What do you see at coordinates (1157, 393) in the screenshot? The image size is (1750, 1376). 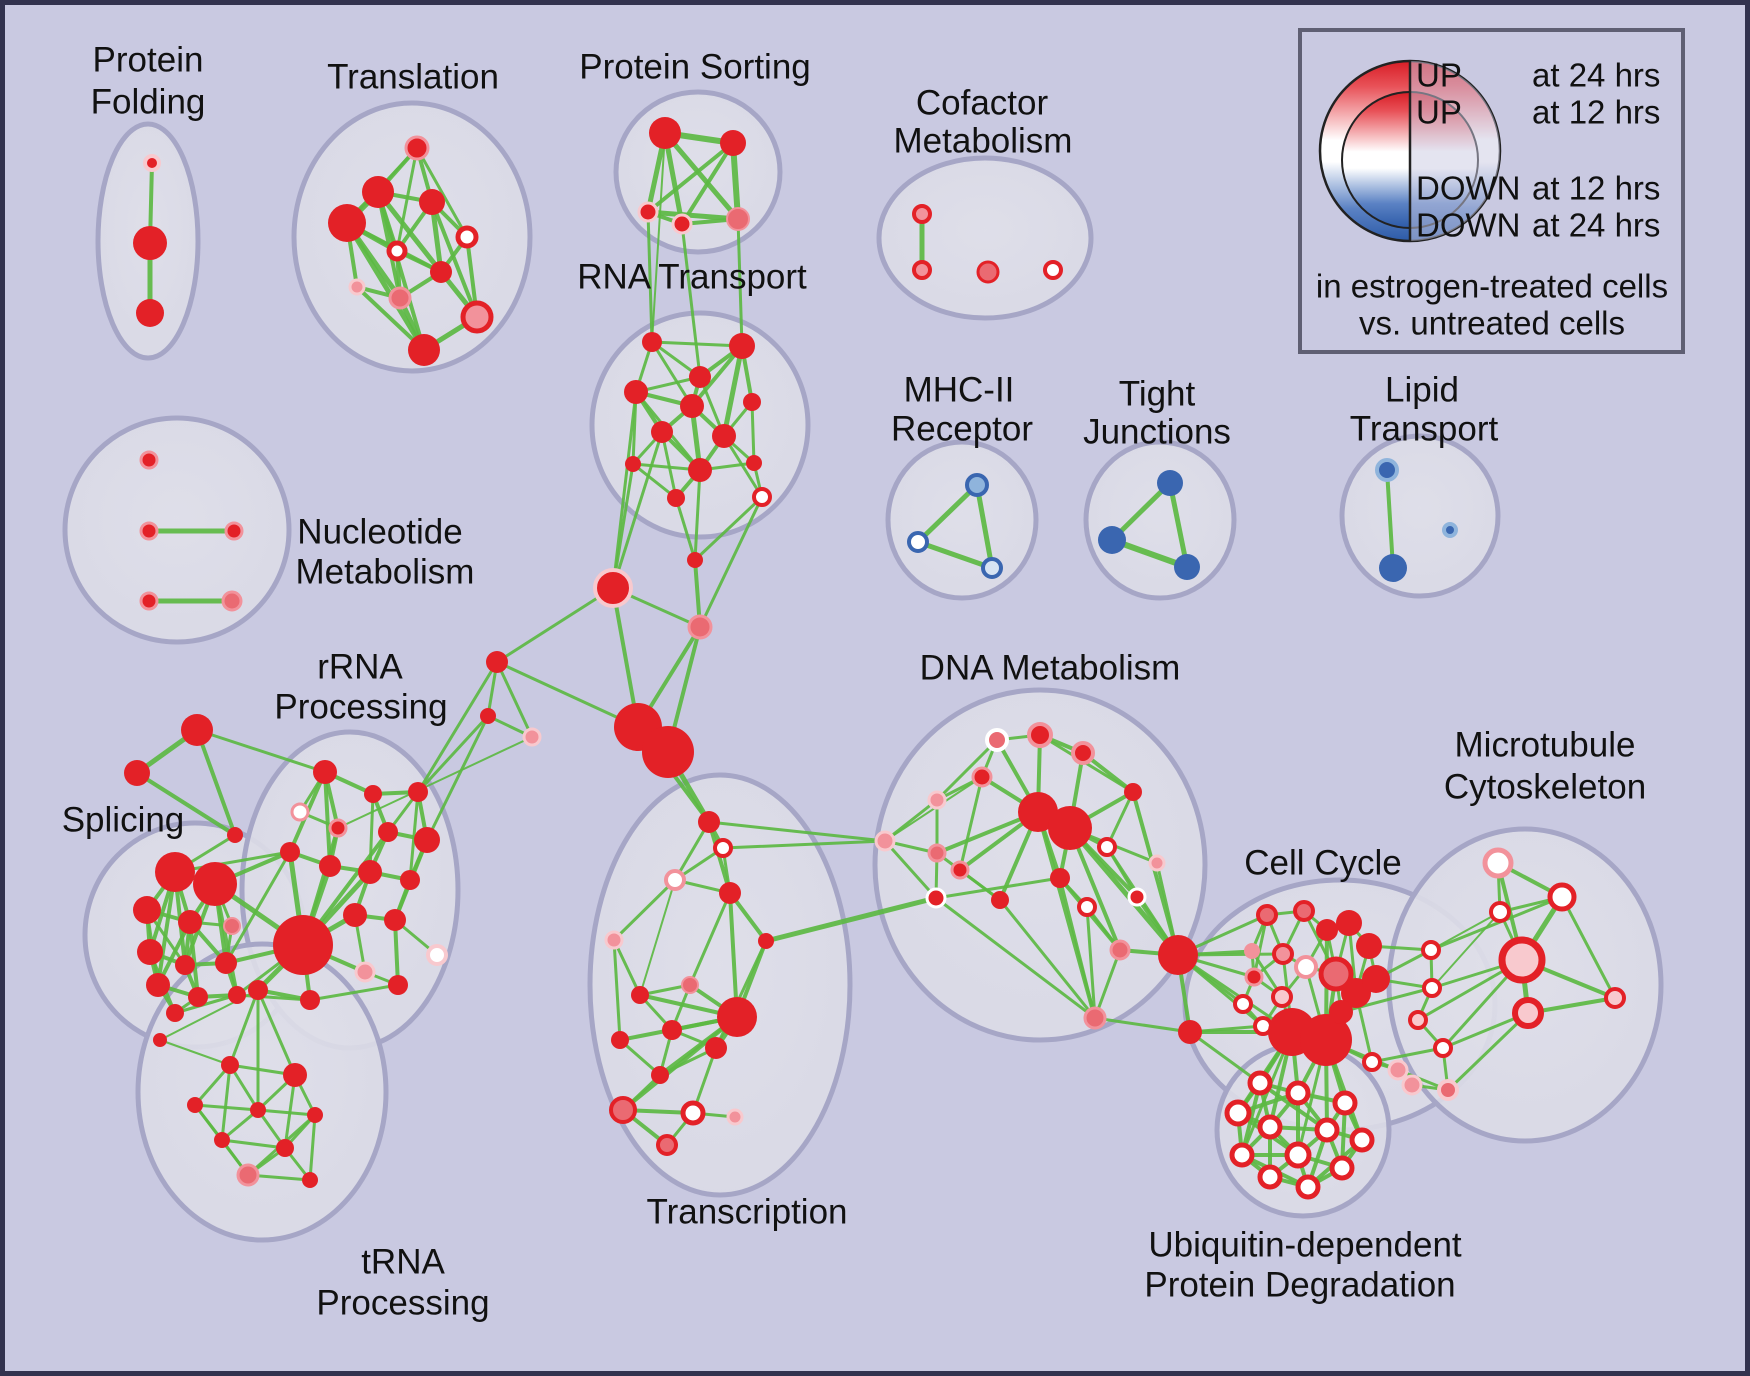 I see `cluster-label: Tight` at bounding box center [1157, 393].